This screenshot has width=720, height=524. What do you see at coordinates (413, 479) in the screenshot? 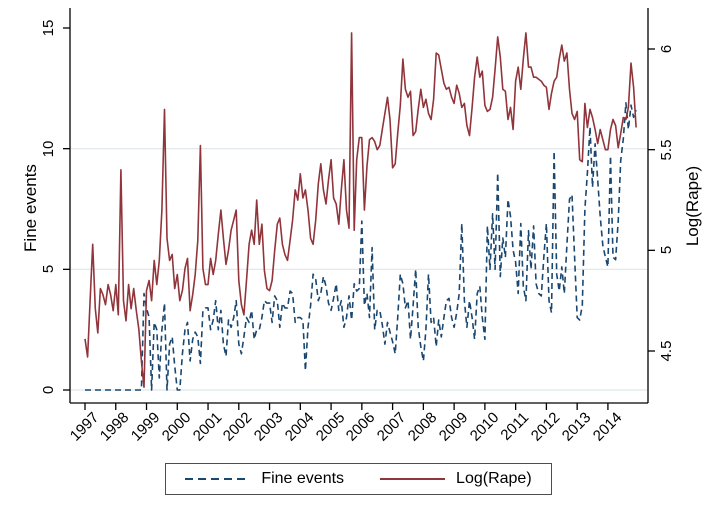
I see `legend-solid-line-sample` at bounding box center [413, 479].